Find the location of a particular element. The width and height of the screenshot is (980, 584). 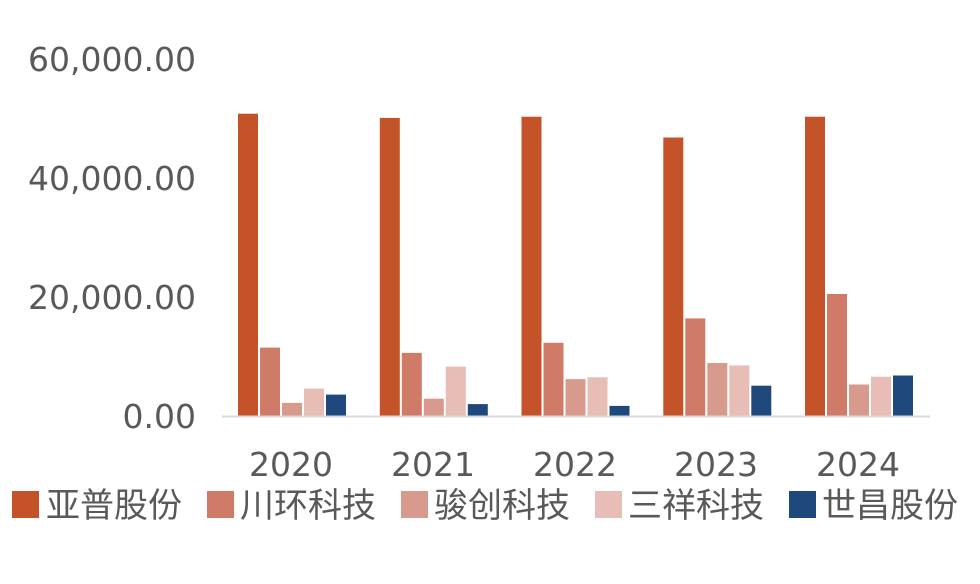

x-tick-label: 2021 is located at coordinates (433, 464).